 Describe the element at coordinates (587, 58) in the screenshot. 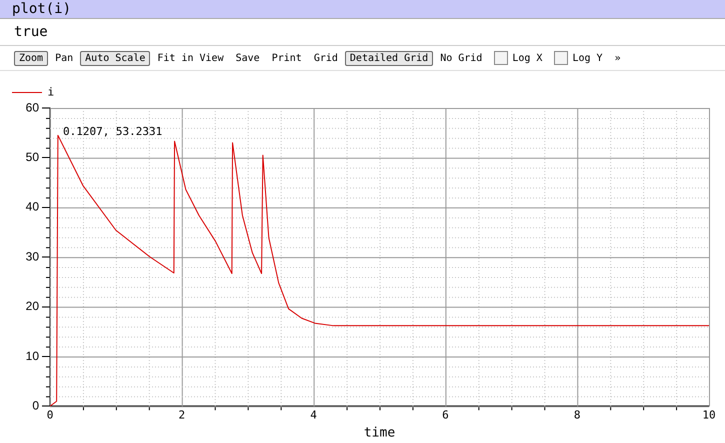

I see `text: Log Y` at that location.